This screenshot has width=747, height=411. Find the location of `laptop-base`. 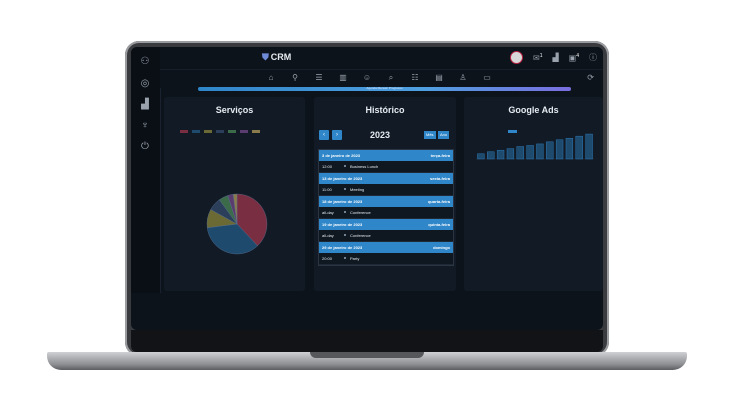

laptop-base is located at coordinates (367, 361).